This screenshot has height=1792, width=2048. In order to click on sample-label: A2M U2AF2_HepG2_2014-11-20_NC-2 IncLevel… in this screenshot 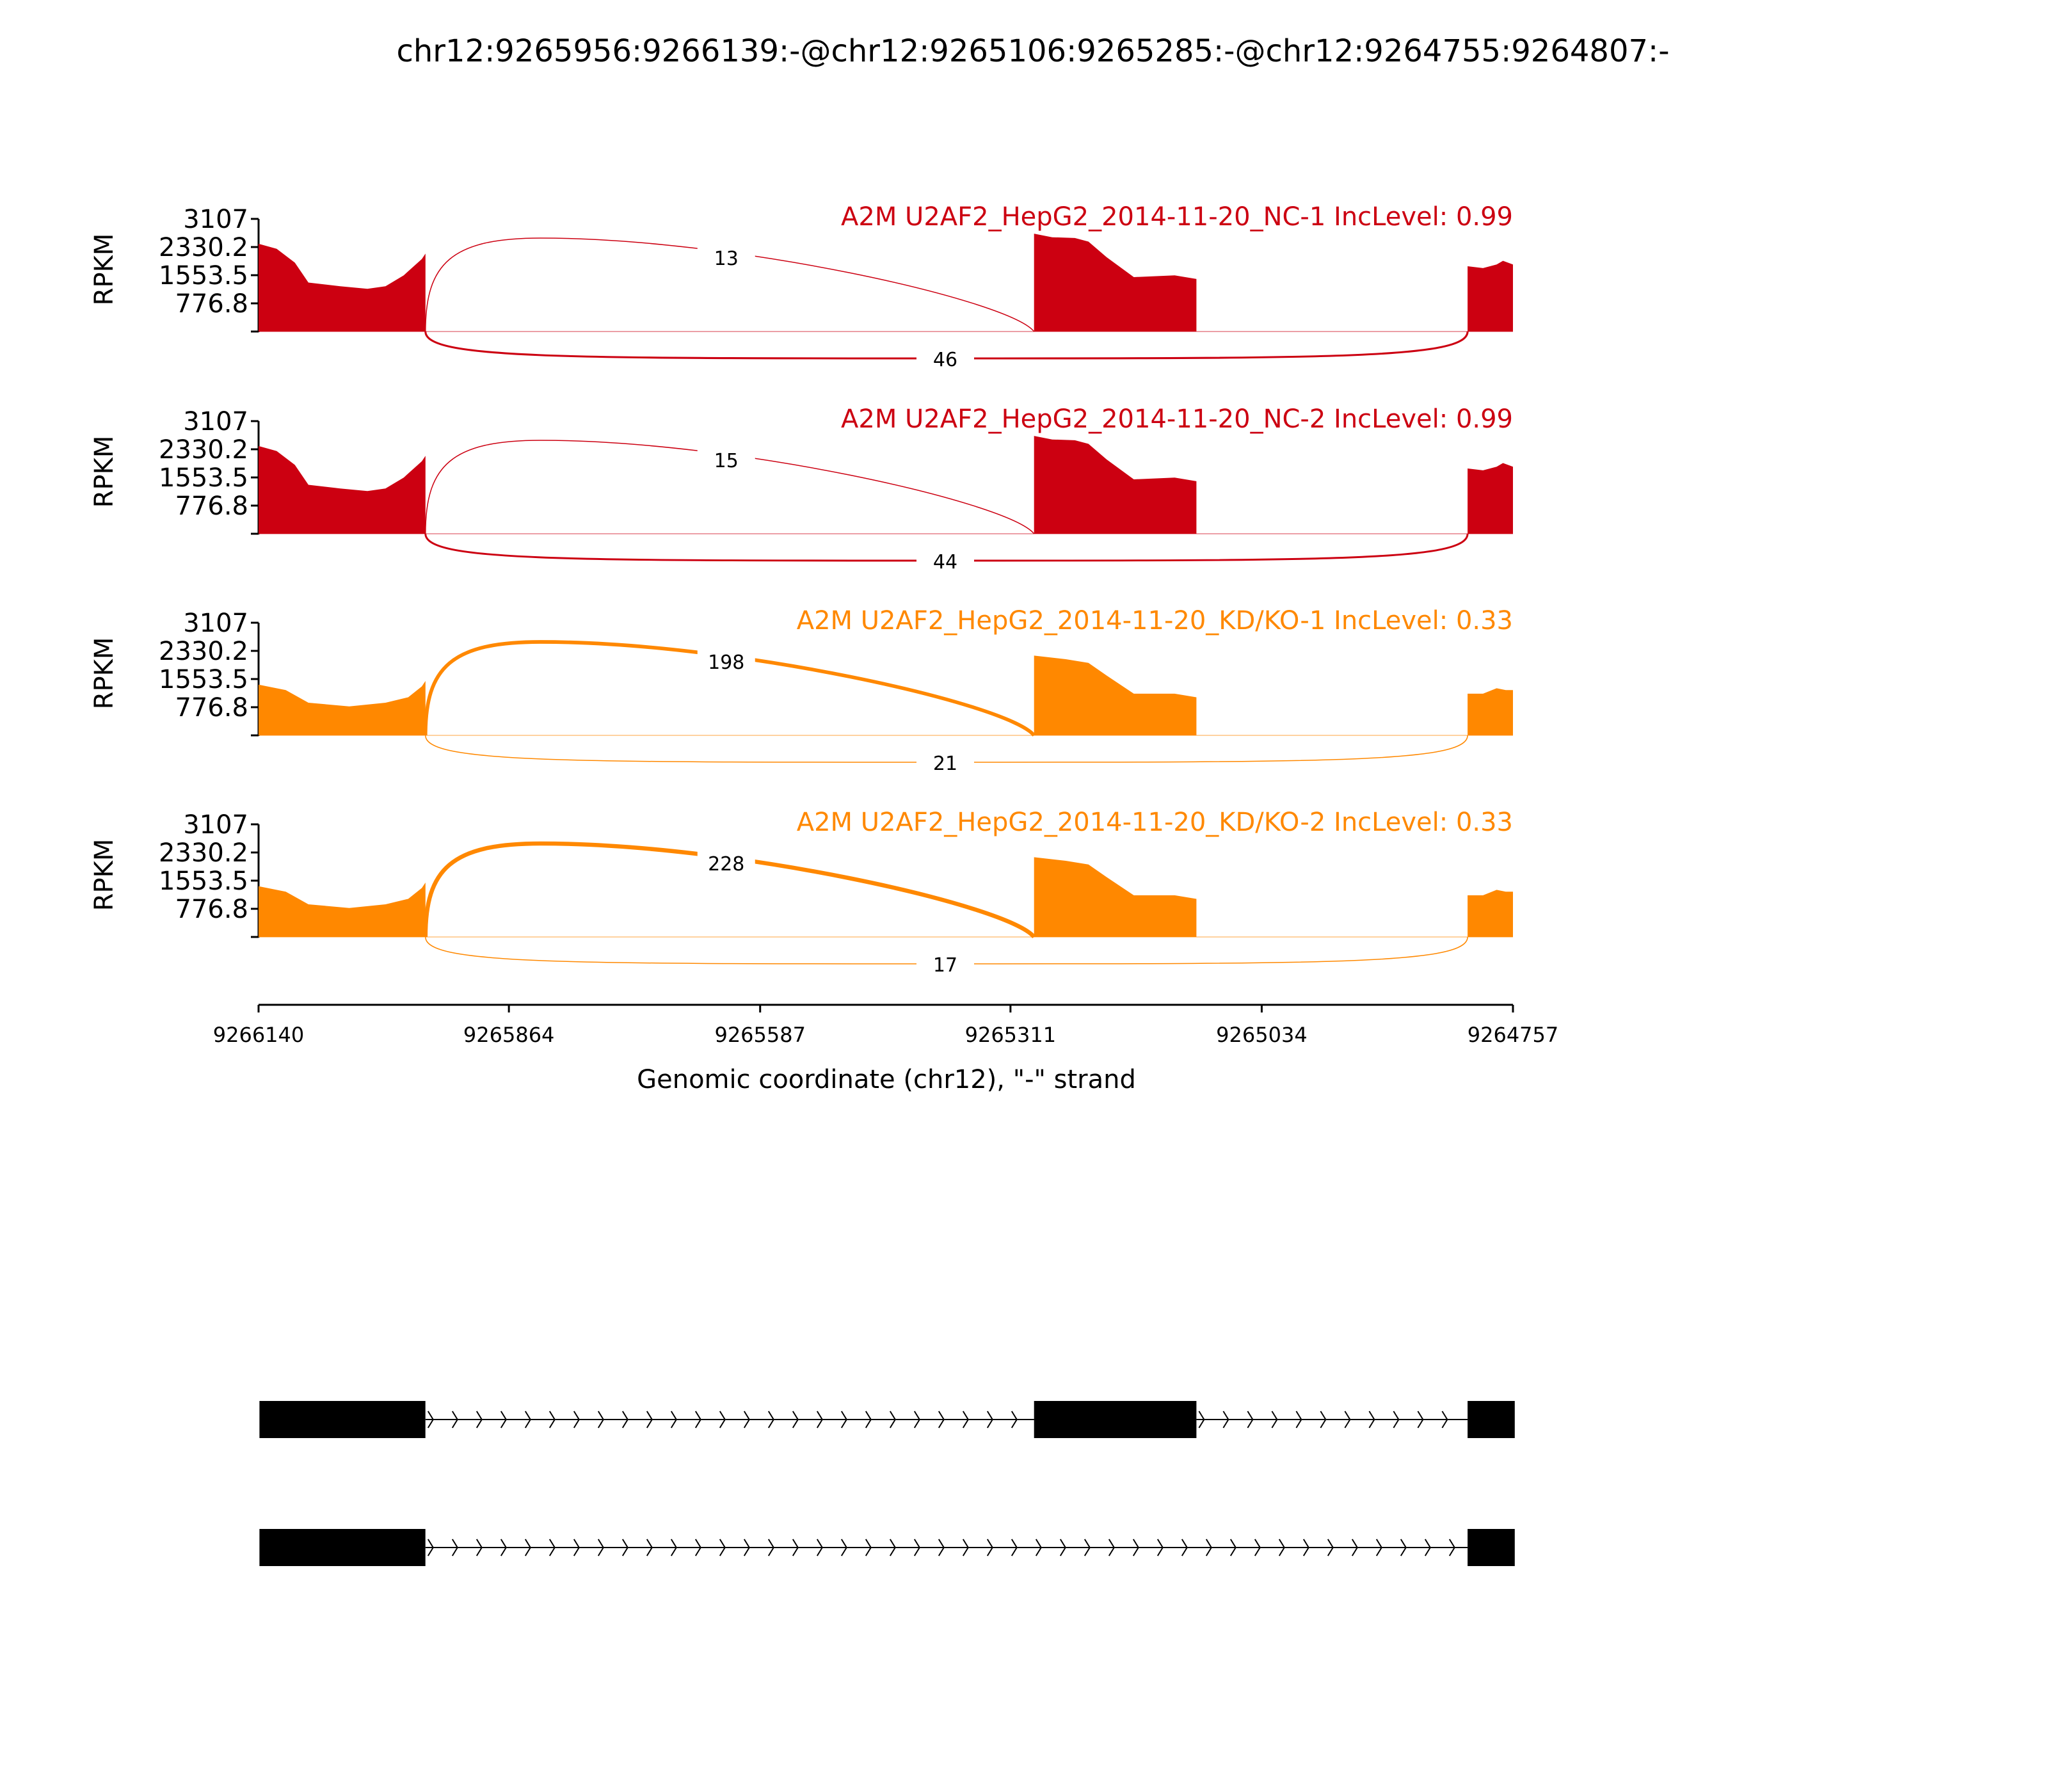, I will do `click(1177, 419)`.